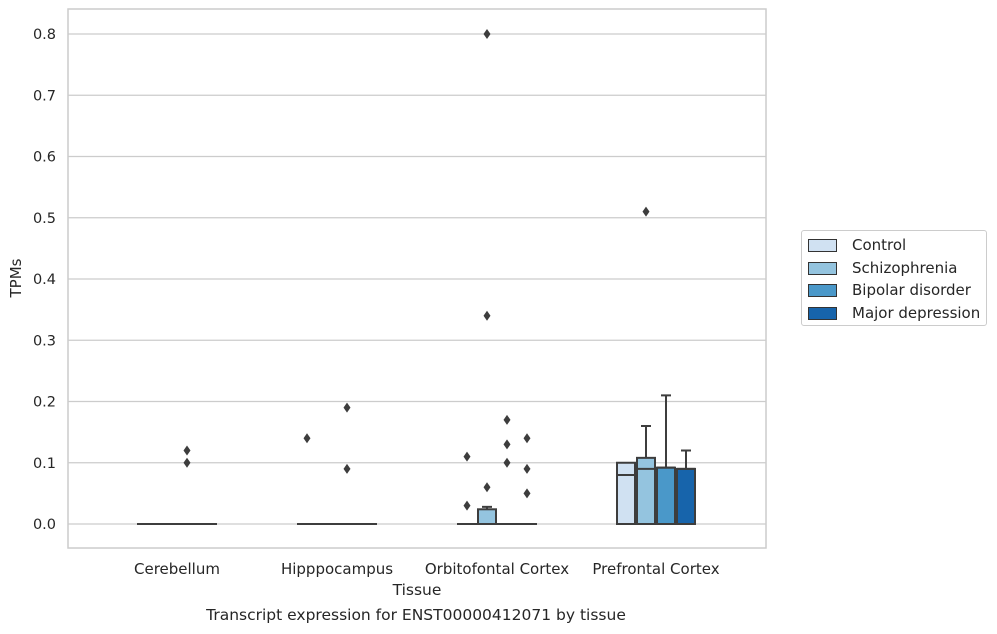 Image resolution: width=997 pixels, height=634 pixels. I want to click on legend-item-schizophrenia: Schizophrenia, so click(882, 268).